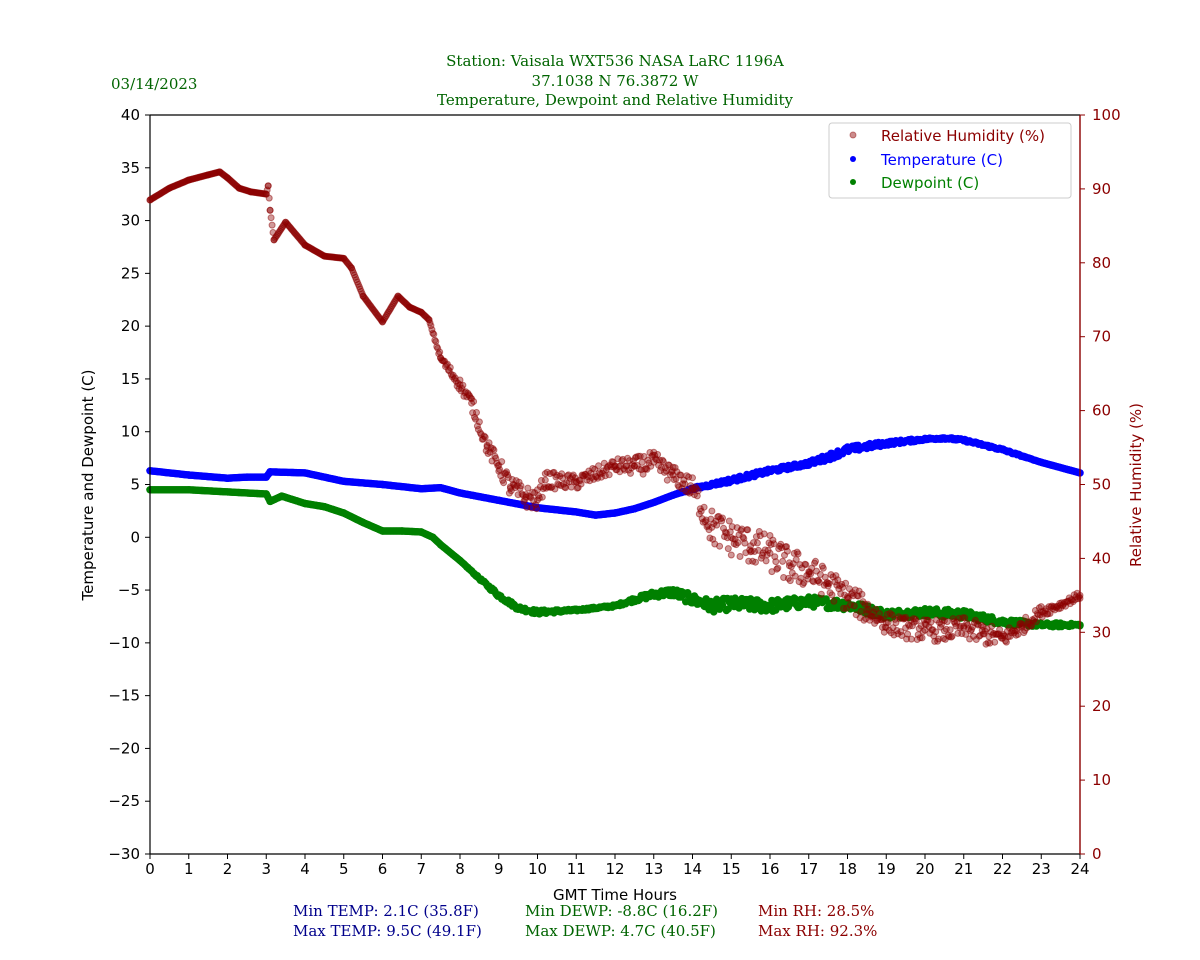  I want to click on x-tick-label: 3, so click(266, 869).